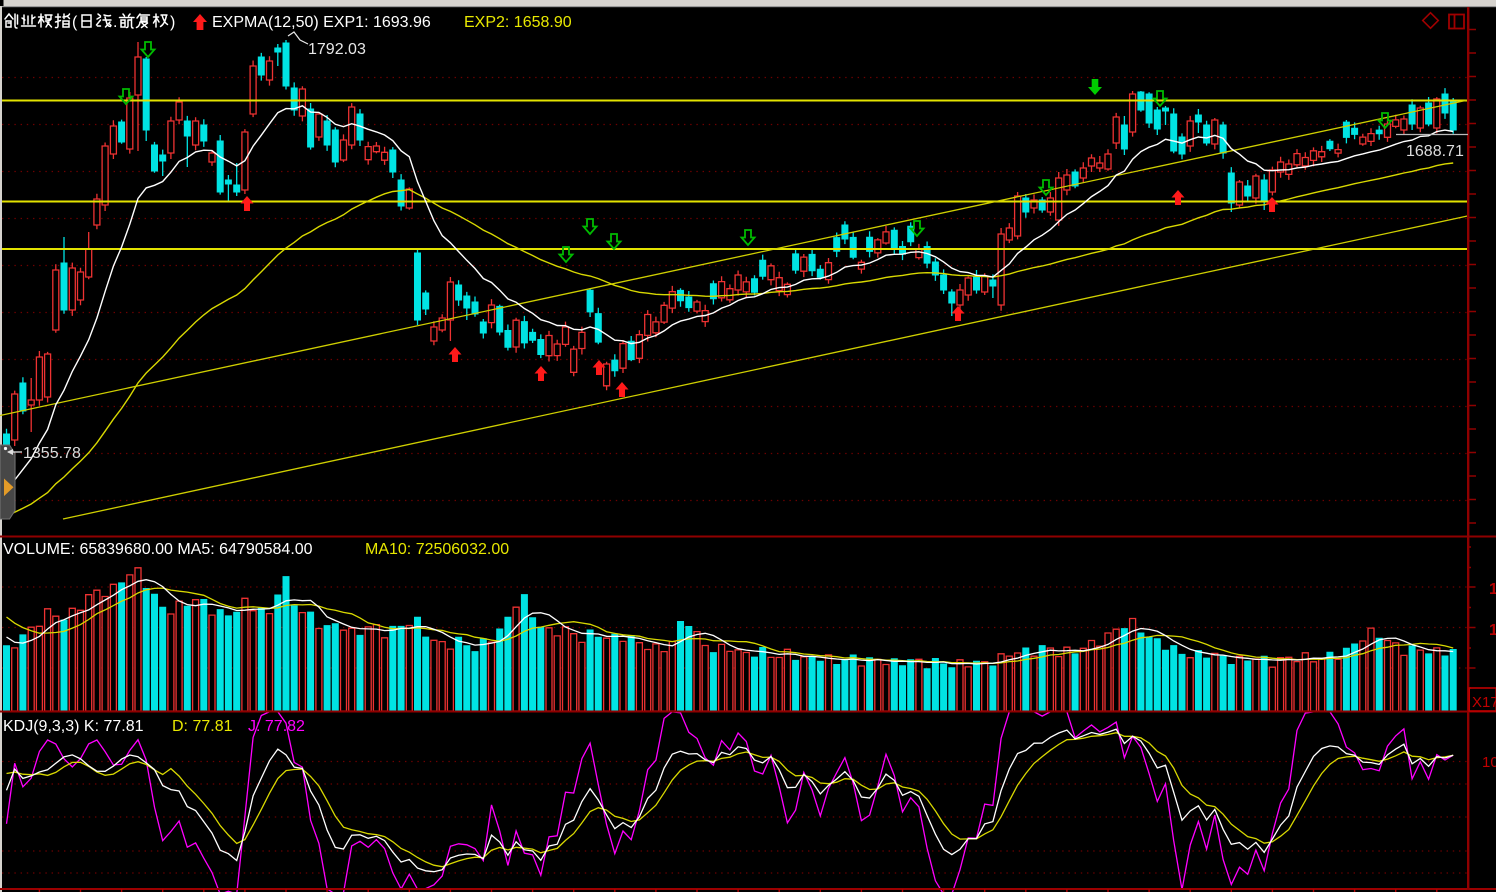 The height and width of the screenshot is (892, 1496). I want to click on svg-text: J: 77.82, so click(276, 726).